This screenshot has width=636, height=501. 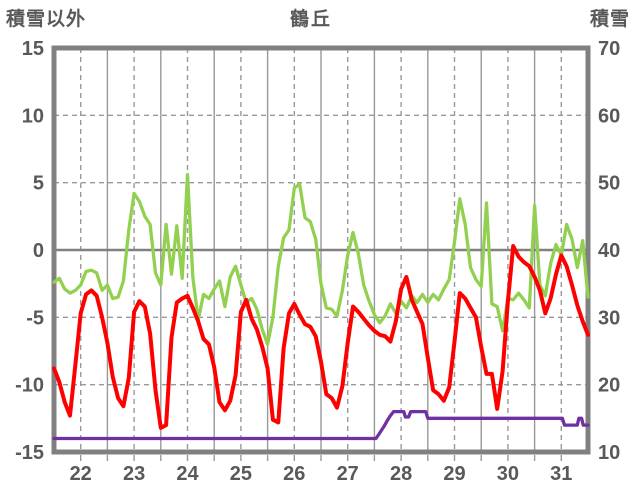 I want to click on x-axis-tick-label: 29, so click(x=454, y=474).